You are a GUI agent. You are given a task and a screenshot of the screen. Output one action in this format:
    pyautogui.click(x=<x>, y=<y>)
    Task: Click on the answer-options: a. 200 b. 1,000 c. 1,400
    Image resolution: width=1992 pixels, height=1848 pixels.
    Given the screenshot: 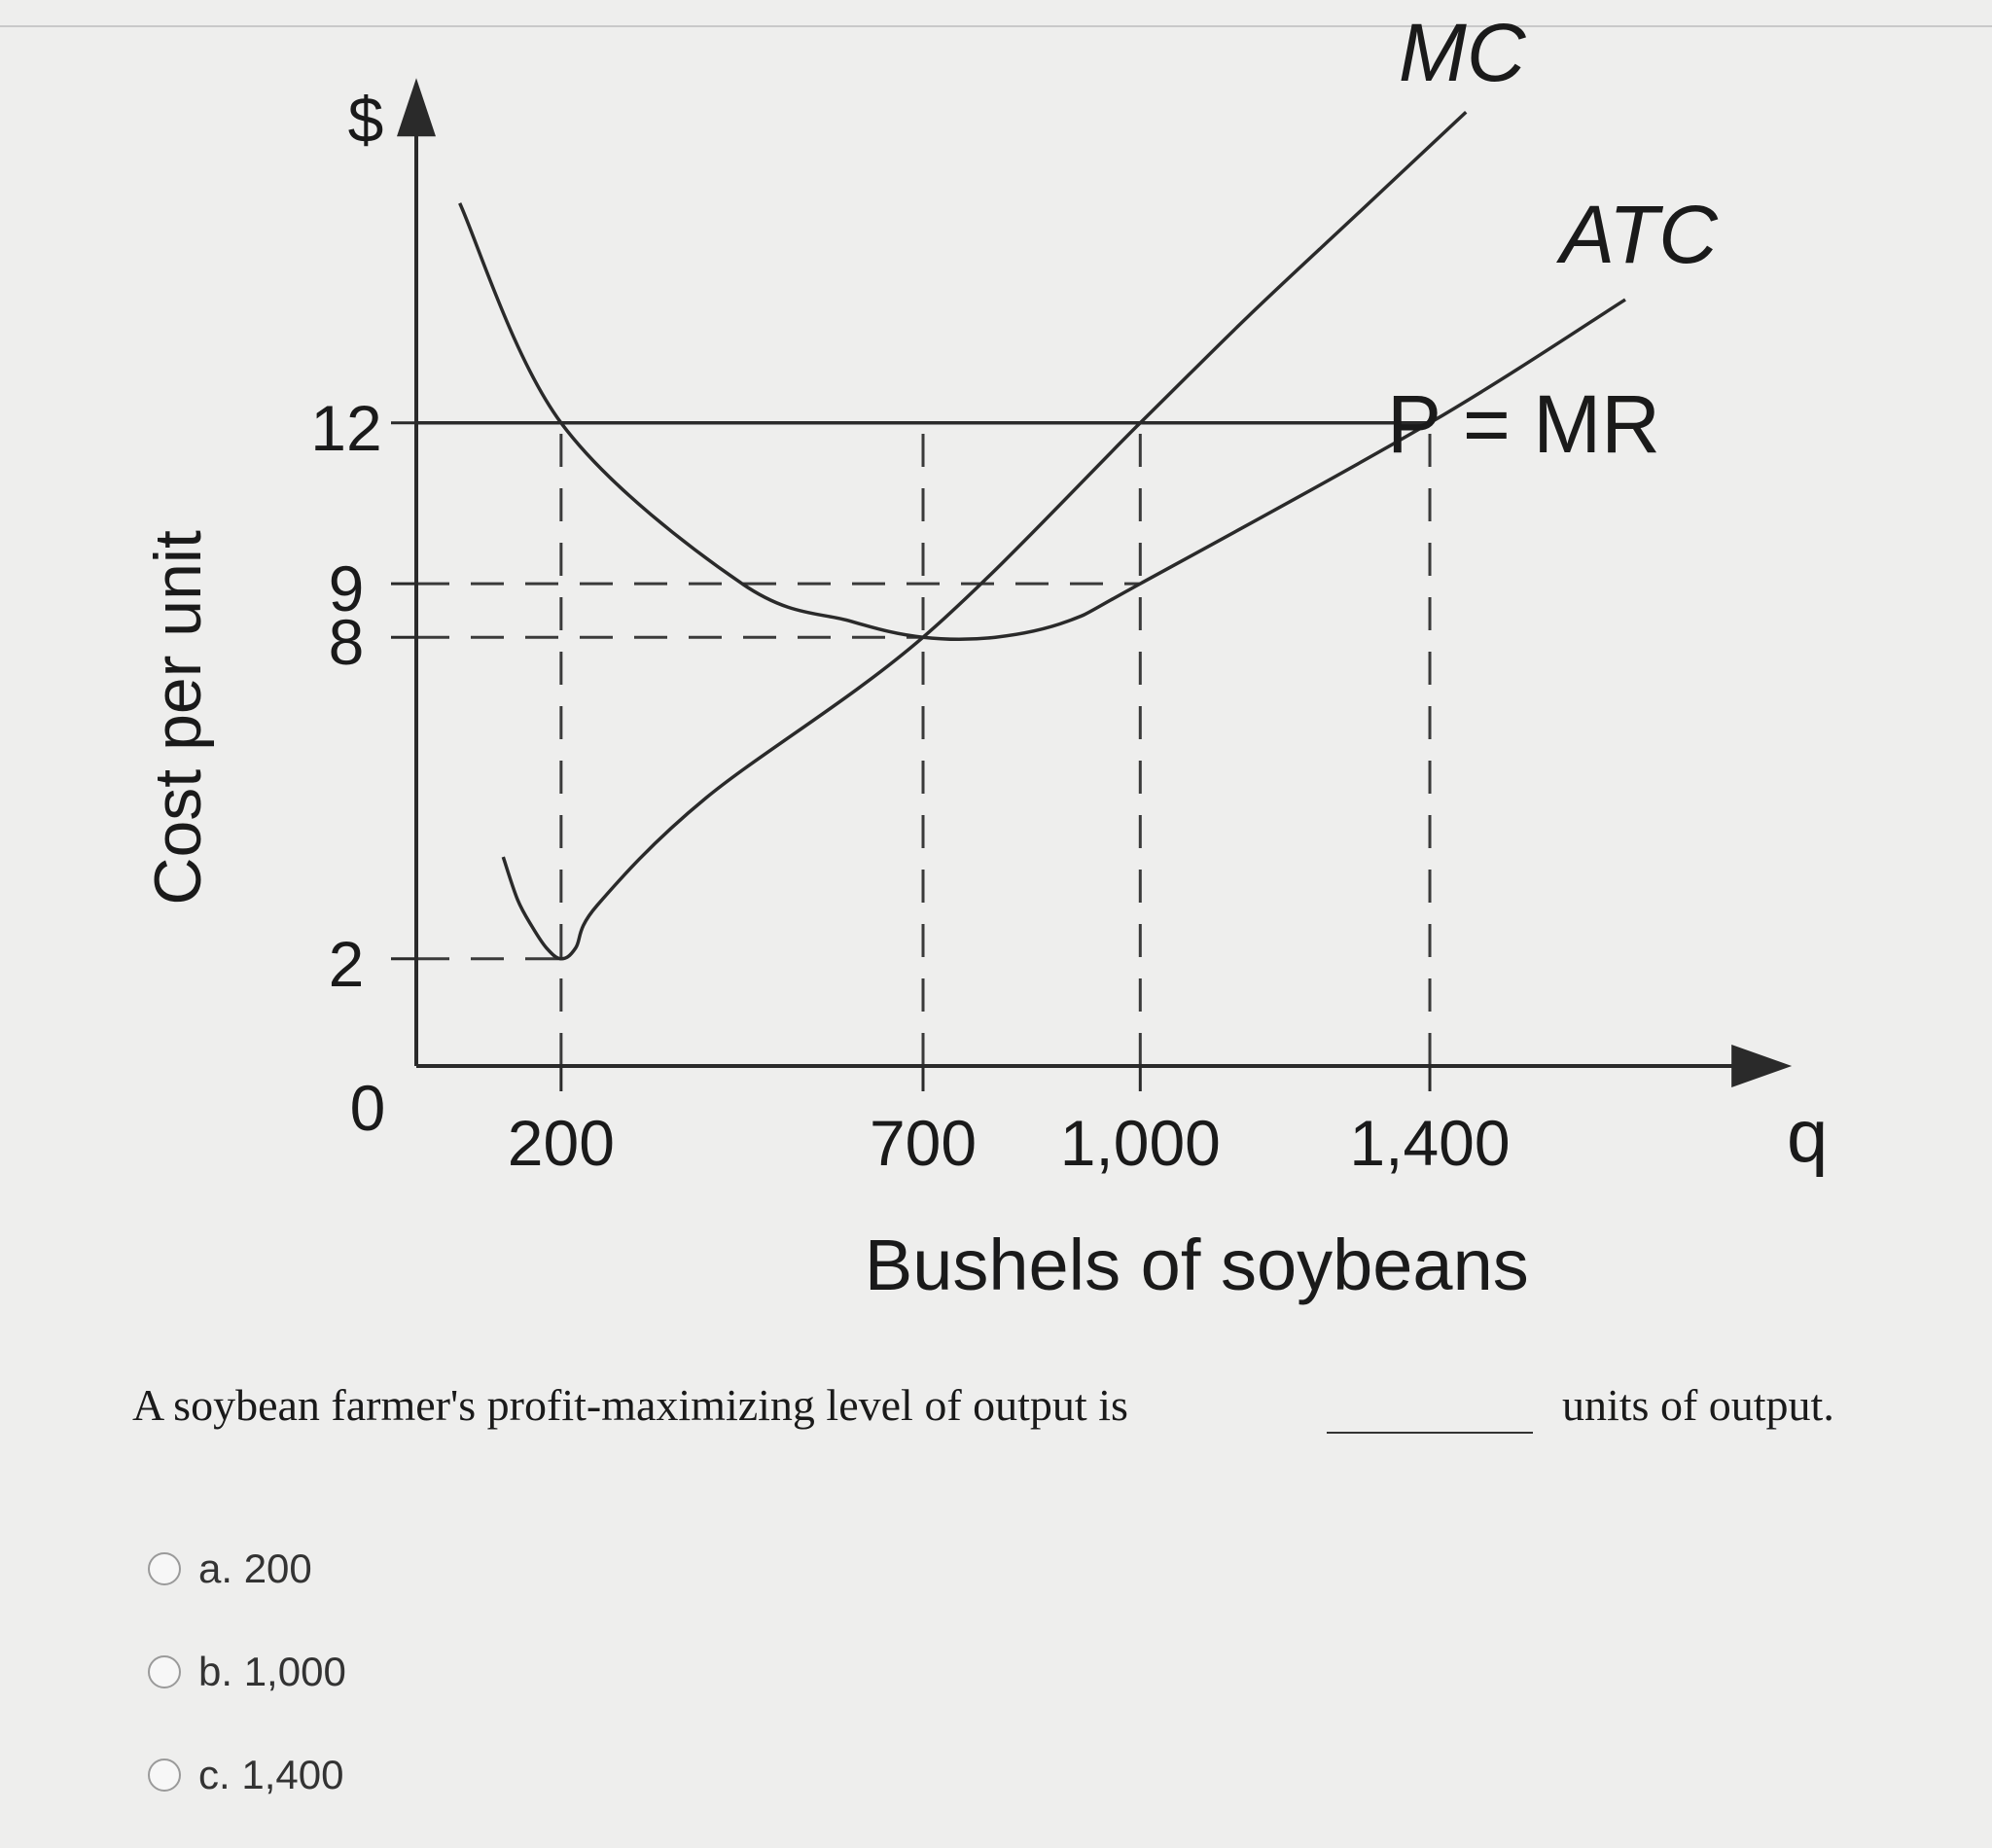 What is the action you would take?
    pyautogui.click(x=247, y=1694)
    